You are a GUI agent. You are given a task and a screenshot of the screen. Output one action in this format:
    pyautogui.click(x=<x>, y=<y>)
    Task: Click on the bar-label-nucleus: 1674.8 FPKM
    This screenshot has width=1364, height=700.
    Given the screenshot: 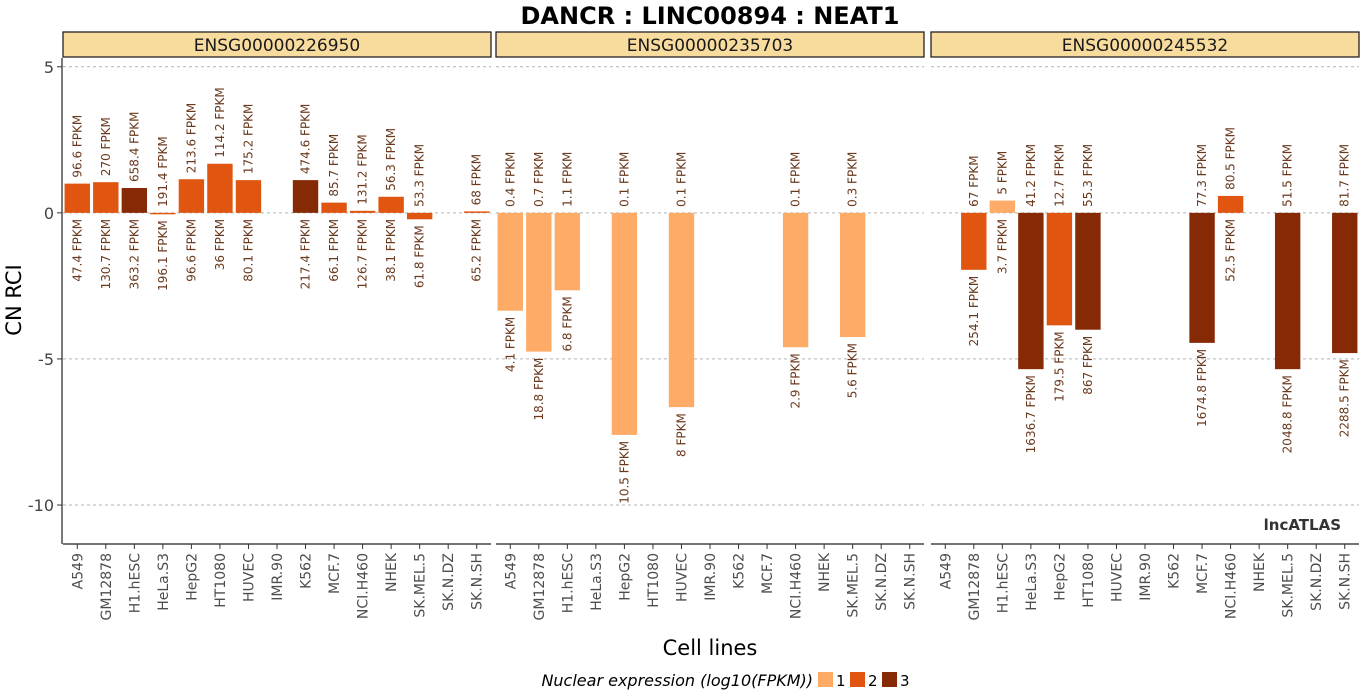 What is the action you would take?
    pyautogui.click(x=1202, y=388)
    